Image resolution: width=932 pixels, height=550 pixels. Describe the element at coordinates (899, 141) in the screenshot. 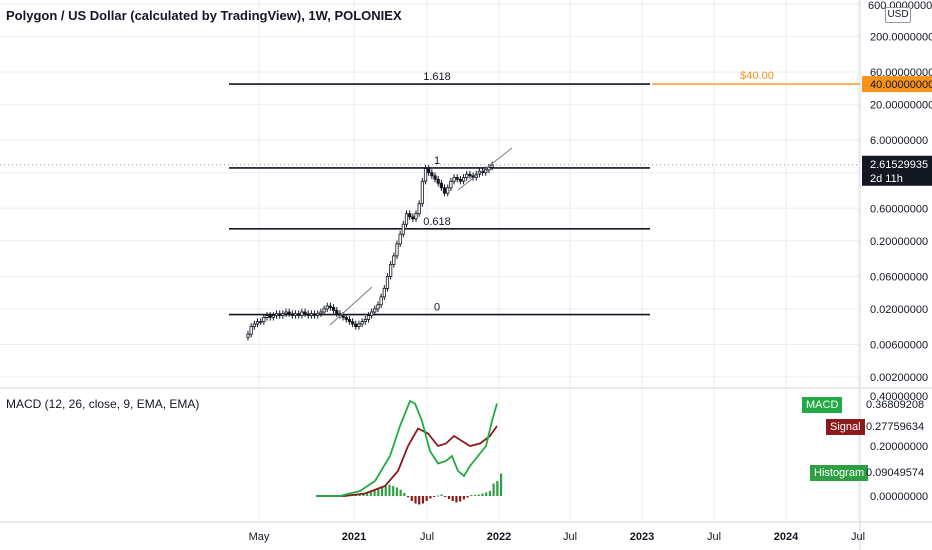

I see `price-axis-label: 6.00000000` at that location.